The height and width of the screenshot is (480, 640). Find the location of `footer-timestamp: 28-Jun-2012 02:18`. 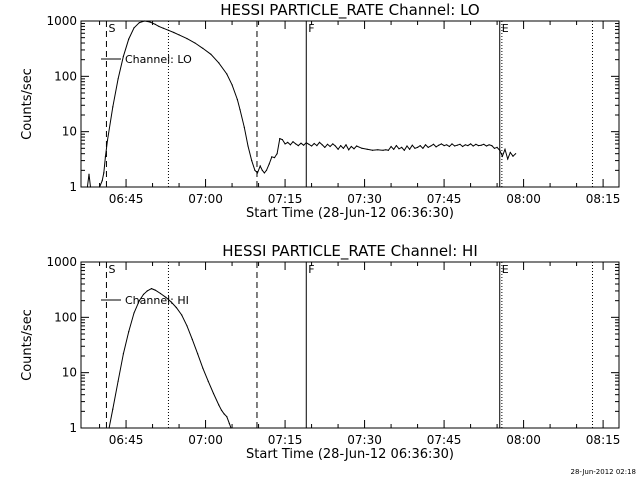

footer-timestamp: 28-Jun-2012 02:18 is located at coordinates (604, 472).